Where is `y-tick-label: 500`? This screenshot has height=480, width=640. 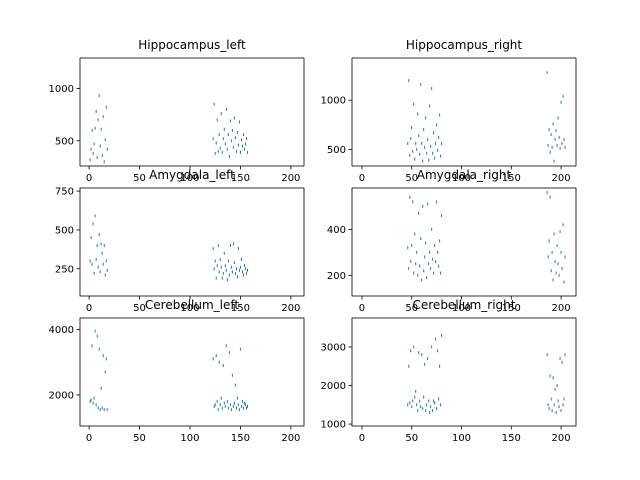
y-tick-label: 500 is located at coordinates (64, 141).